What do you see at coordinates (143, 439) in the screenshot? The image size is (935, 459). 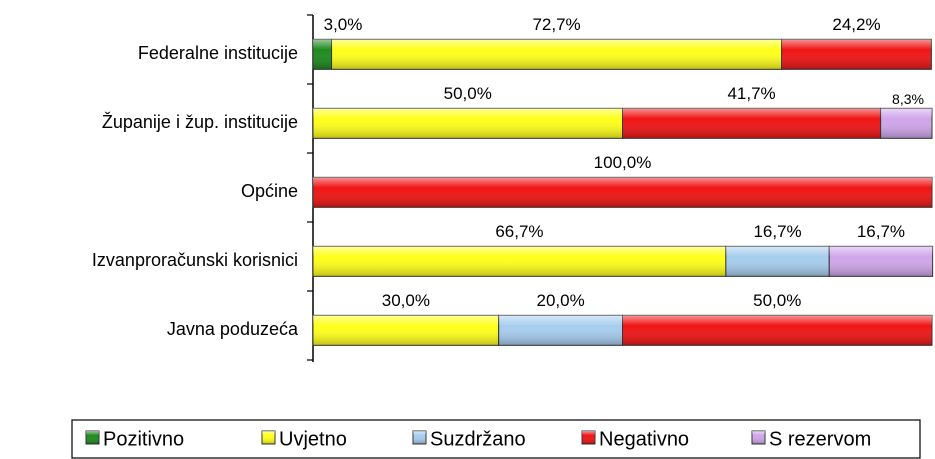 I see `legend-label: Pozitivno` at bounding box center [143, 439].